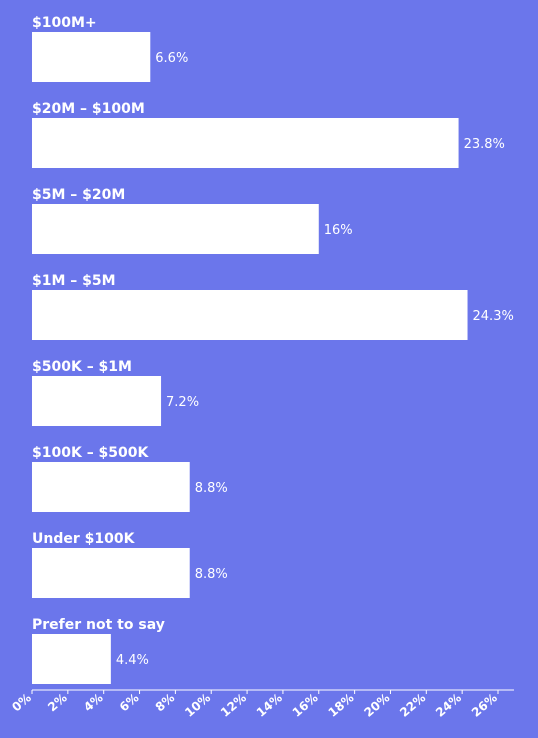 The height and width of the screenshot is (738, 538). Describe the element at coordinates (98, 625) in the screenshot. I see `category-label: Prefer not to say` at that location.